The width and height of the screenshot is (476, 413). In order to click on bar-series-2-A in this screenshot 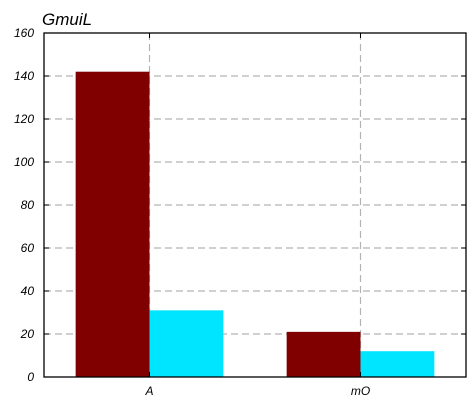, I will do `click(186, 343)`.